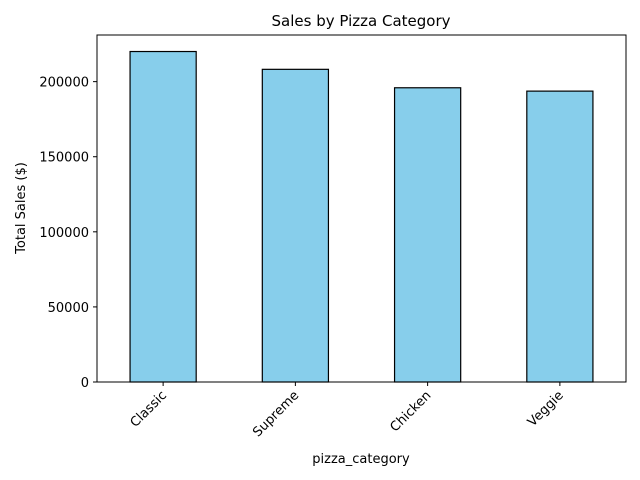 Image resolution: width=640 pixels, height=480 pixels. What do you see at coordinates (361, 21) in the screenshot?
I see `chart-title: Sales by Pizza Category` at bounding box center [361, 21].